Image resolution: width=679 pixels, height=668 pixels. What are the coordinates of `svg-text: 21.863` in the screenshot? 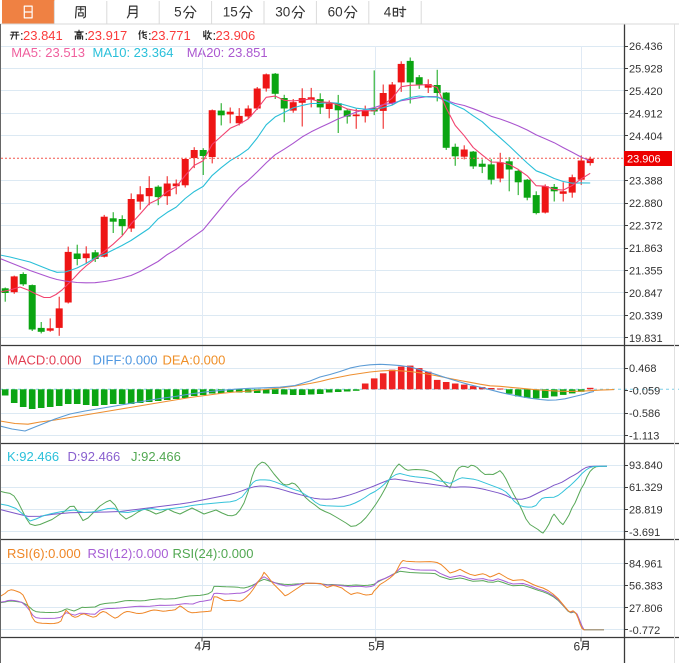 It's located at (646, 249).